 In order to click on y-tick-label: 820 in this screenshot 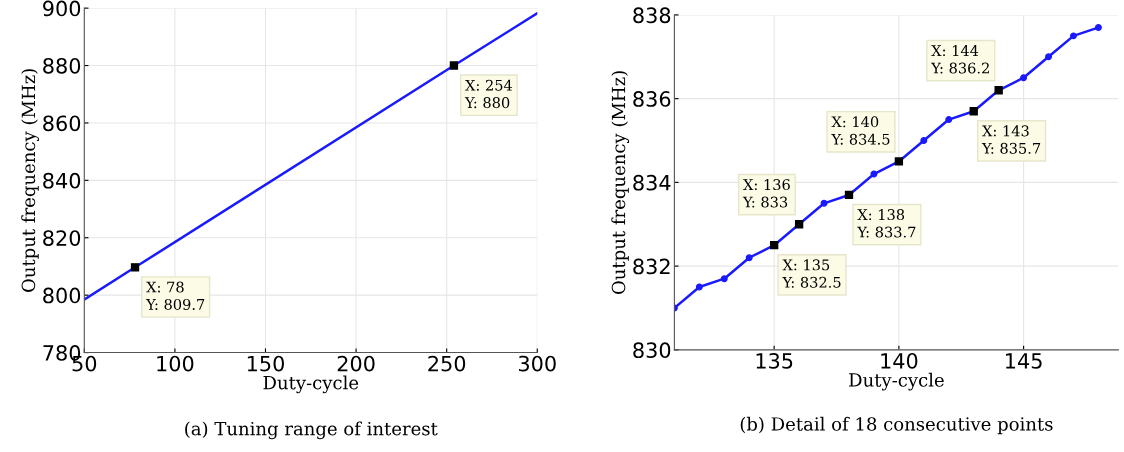, I will do `click(62, 238)`.